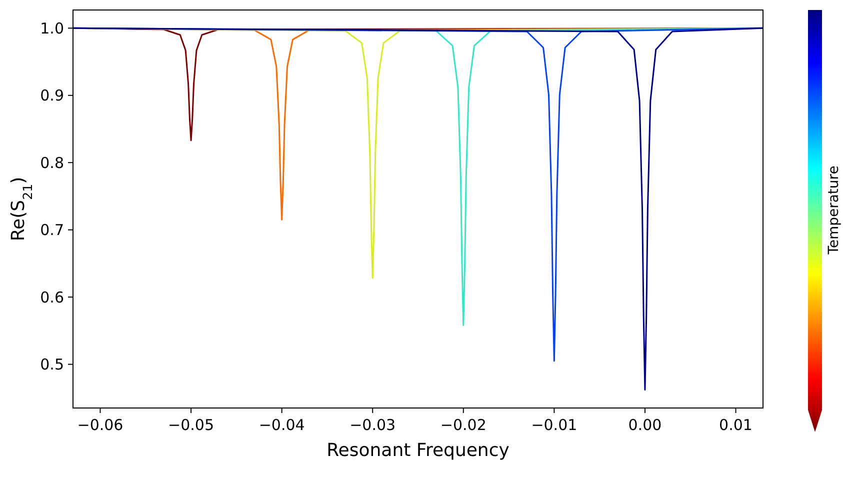  What do you see at coordinates (52, 230) in the screenshot?
I see `y-tick-label: 0.7` at bounding box center [52, 230].